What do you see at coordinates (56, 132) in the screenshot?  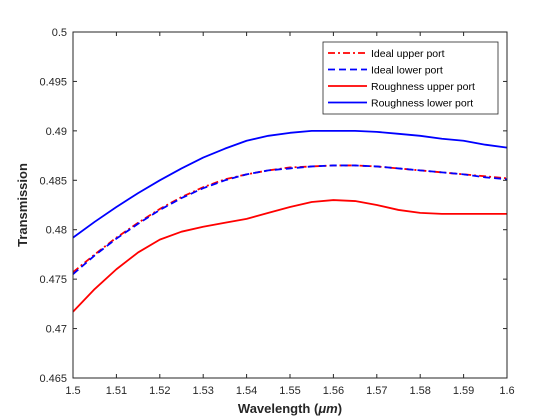 I see `y-tick-label: 0.49` at bounding box center [56, 132].